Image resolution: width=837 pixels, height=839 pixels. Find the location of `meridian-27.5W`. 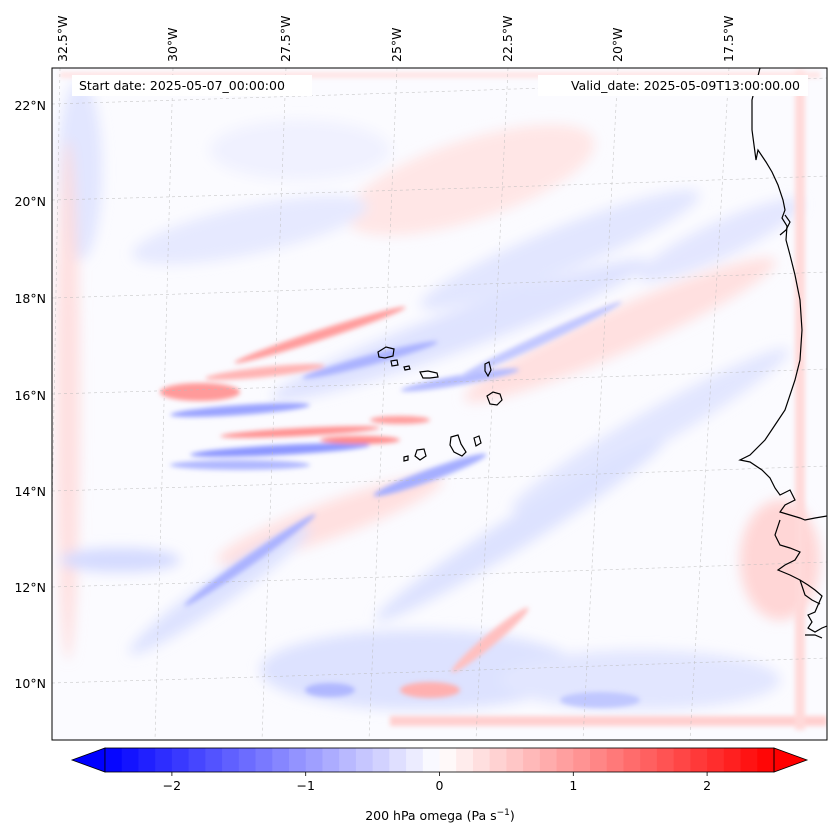

meridian-27.5W is located at coordinates (274, 404).